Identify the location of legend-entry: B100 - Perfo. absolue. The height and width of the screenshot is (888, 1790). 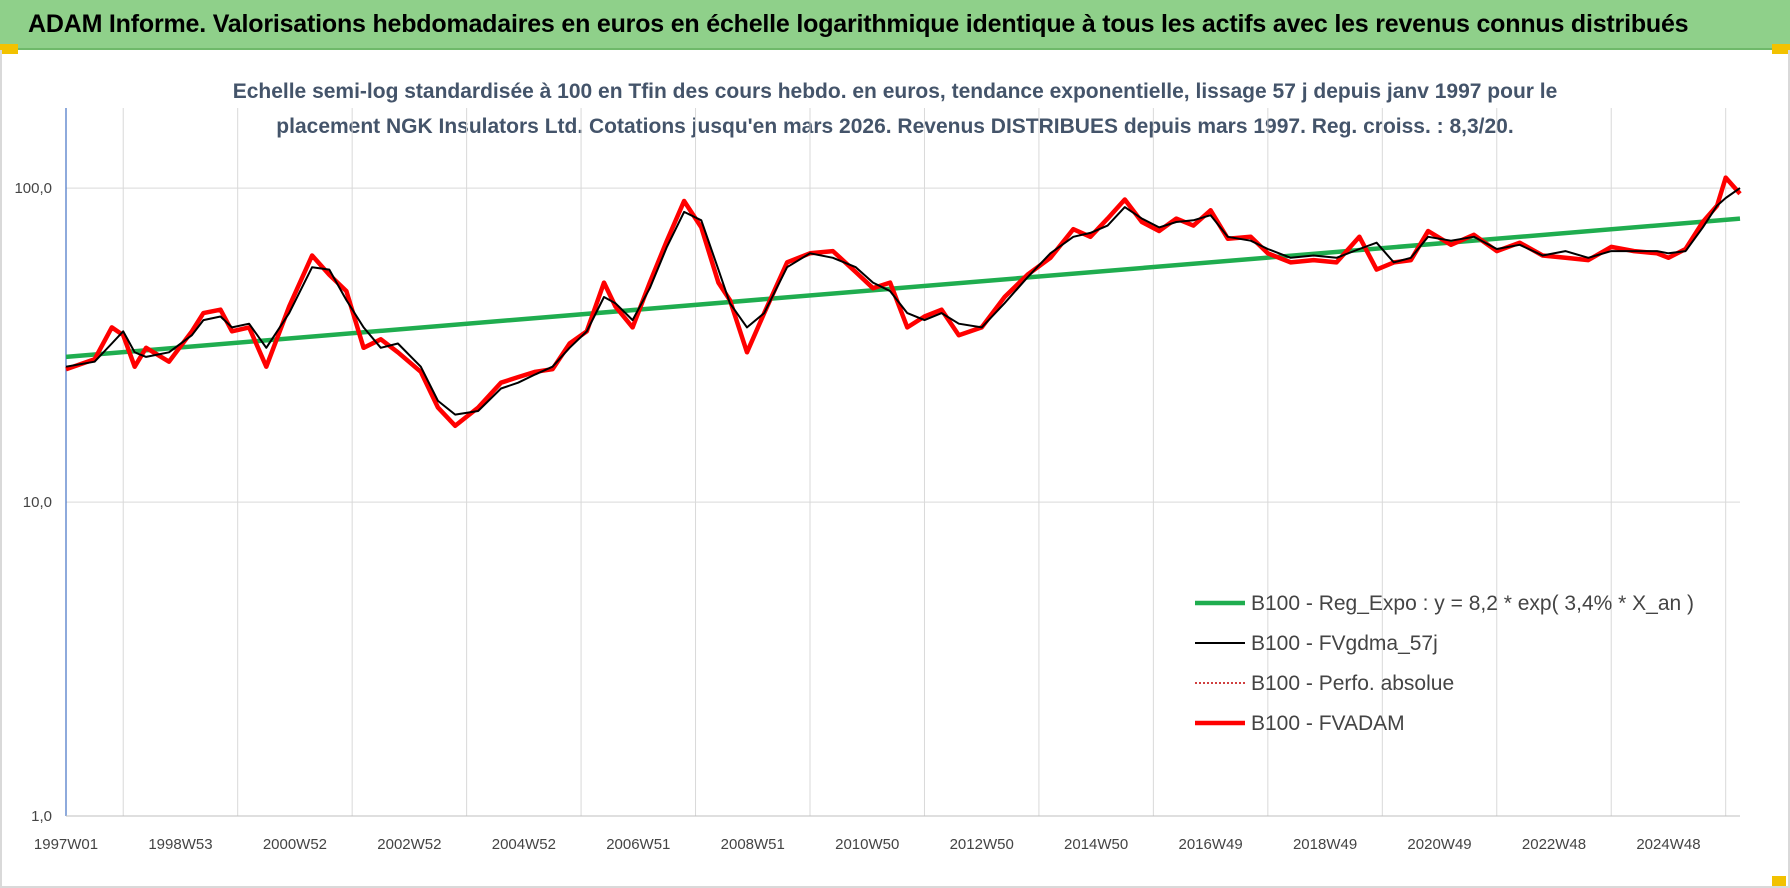
(1352, 683).